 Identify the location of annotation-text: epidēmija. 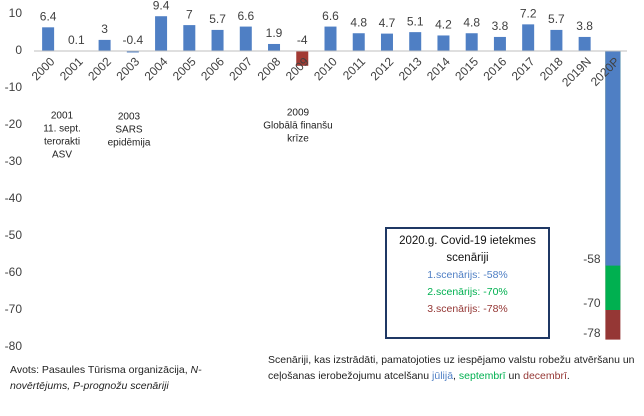
(129, 143).